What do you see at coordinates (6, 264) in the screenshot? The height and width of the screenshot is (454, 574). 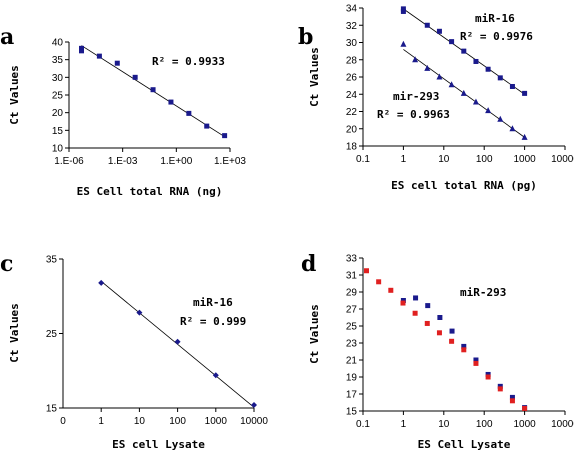 I see `panel-letter-c: c` at bounding box center [6, 264].